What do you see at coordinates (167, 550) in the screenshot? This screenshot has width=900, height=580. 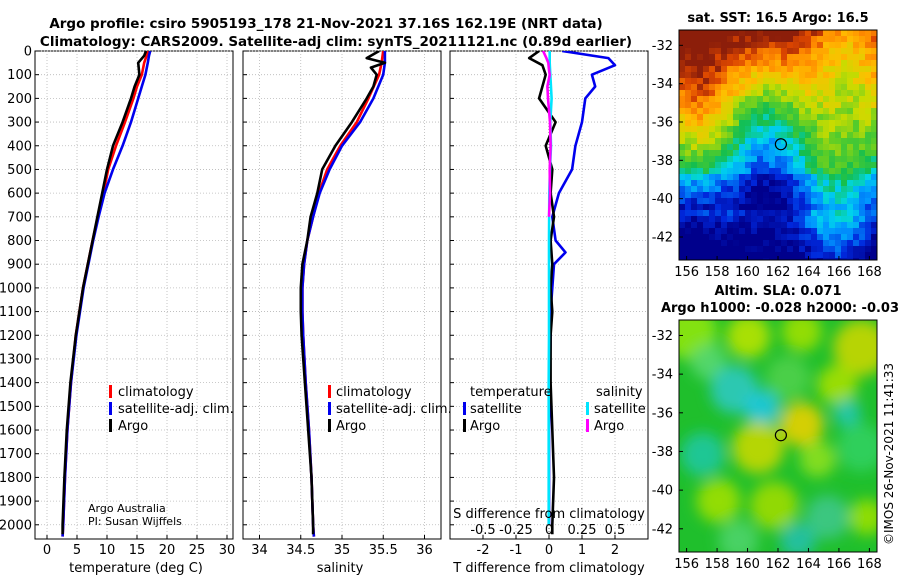 I see `x-tick-label: 20` at bounding box center [167, 550].